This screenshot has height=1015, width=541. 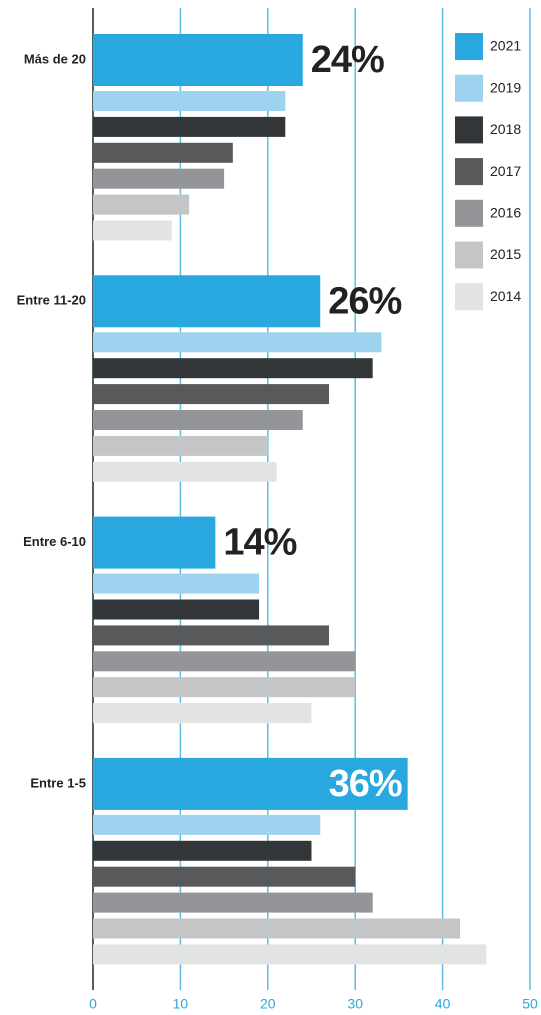 I want to click on x-tick-label: 40, so click(x=443, y=1004).